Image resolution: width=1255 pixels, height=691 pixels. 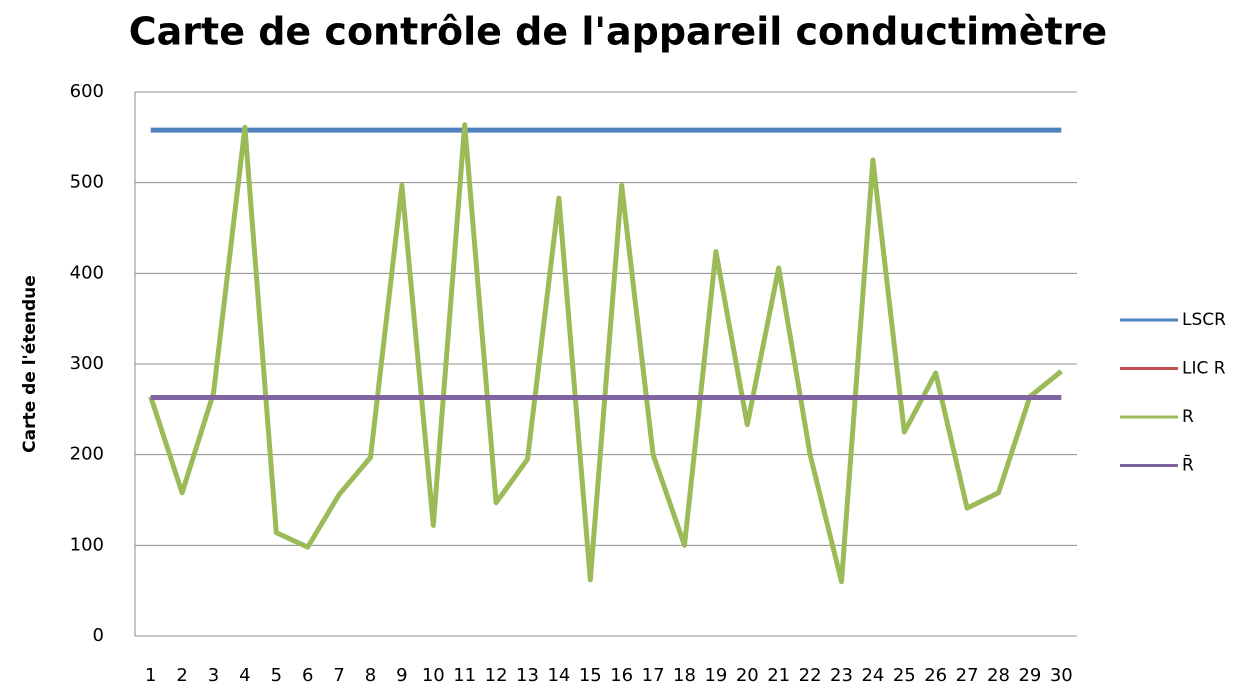 I want to click on x-tick-label: 24, so click(x=872, y=675).